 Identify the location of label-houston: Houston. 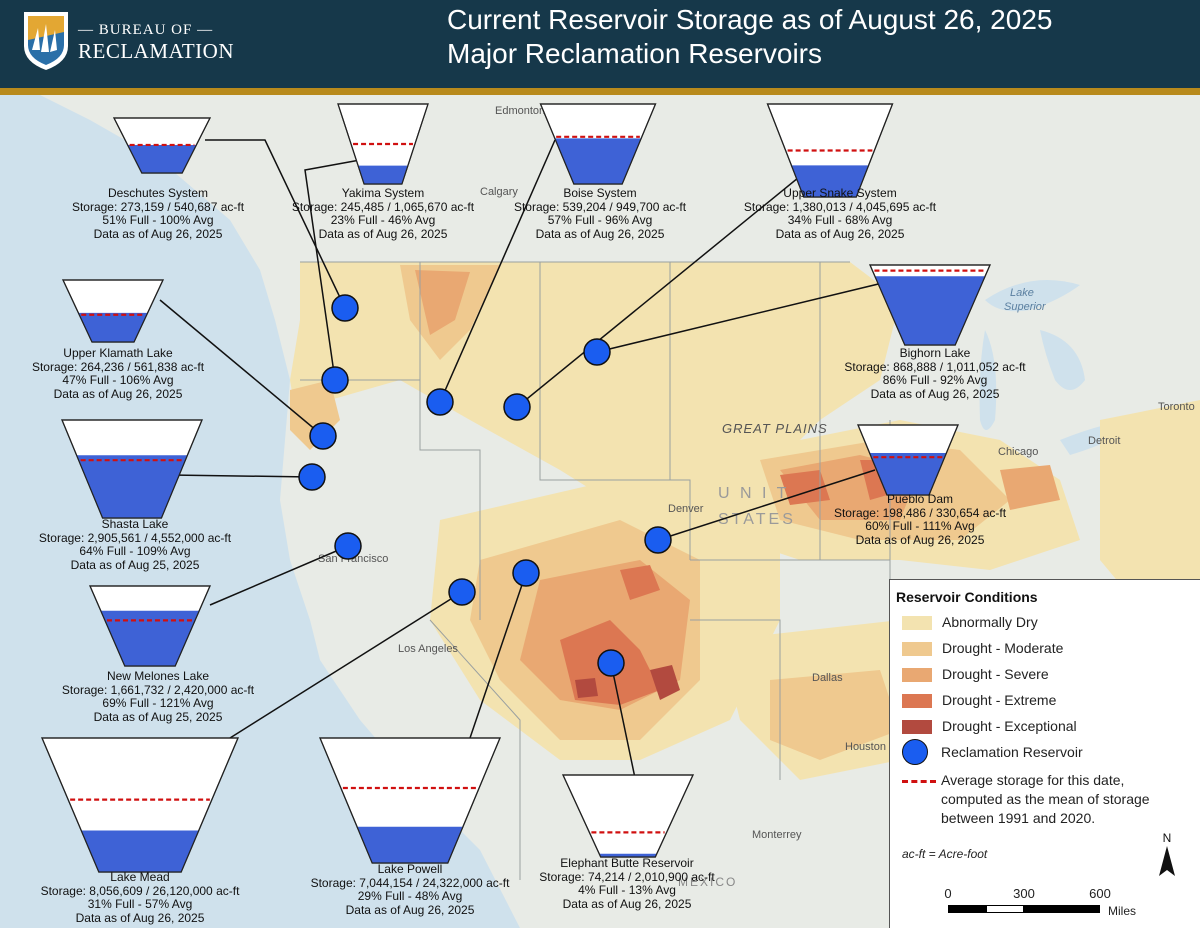
(865, 747).